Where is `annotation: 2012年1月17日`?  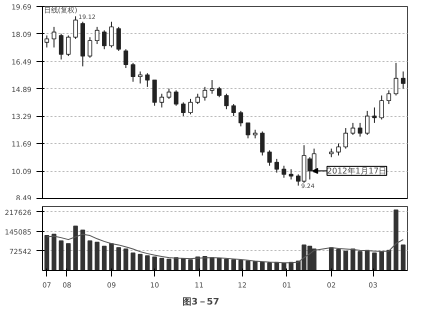 annotation: 2012年1月17日 is located at coordinates (357, 171).